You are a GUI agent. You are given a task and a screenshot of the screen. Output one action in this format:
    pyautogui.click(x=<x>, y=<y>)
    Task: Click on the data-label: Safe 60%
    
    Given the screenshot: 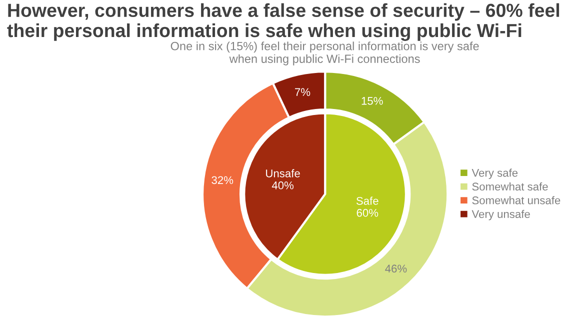 What is the action you would take?
    pyautogui.click(x=367, y=206)
    